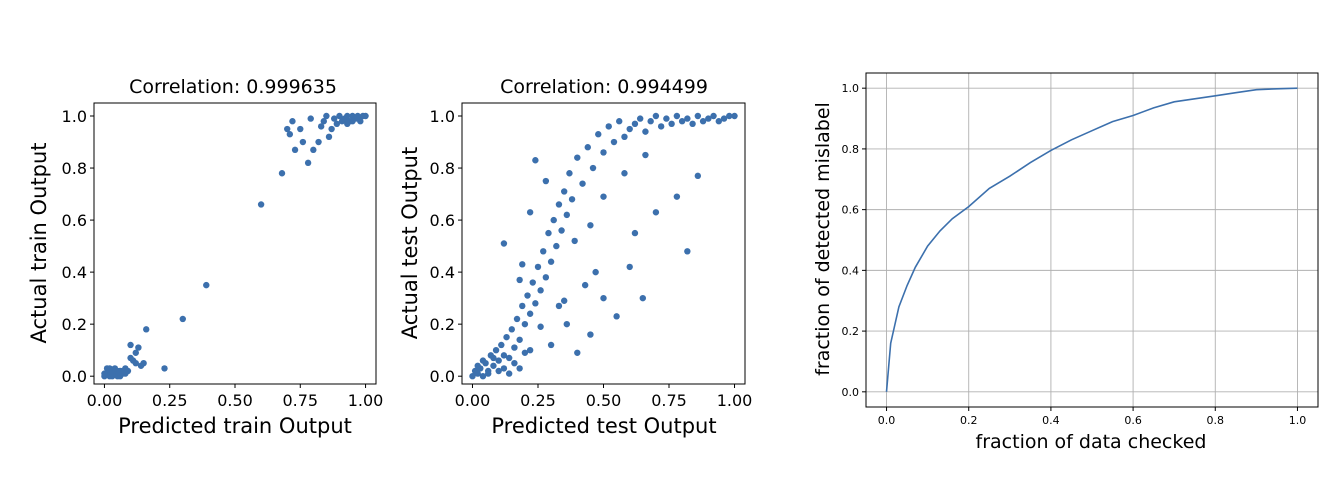 Image resolution: width=1338 pixels, height=484 pixels. I want to click on x-axis-label-train: Predicted train Output, so click(235, 426).